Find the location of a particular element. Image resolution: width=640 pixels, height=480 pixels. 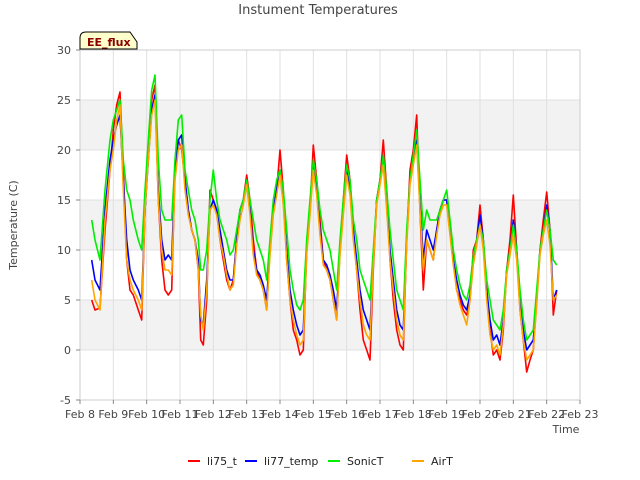

x-tick-label-2: Feb 10 is located at coordinates (146, 414).